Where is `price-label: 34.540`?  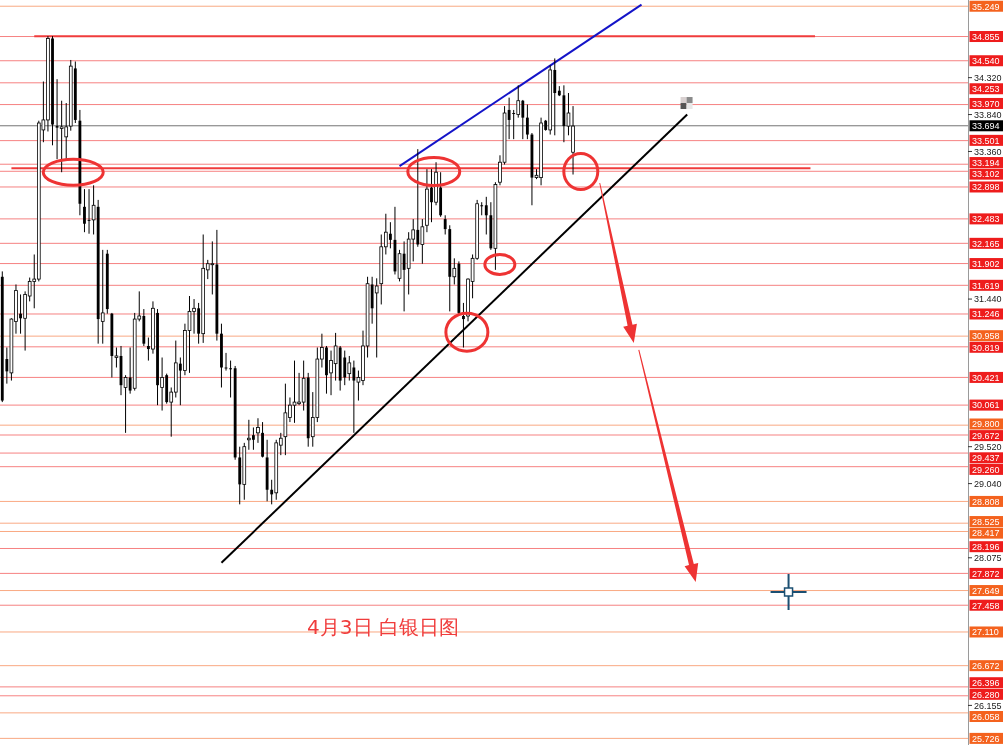 price-label: 34.540 is located at coordinates (986, 61).